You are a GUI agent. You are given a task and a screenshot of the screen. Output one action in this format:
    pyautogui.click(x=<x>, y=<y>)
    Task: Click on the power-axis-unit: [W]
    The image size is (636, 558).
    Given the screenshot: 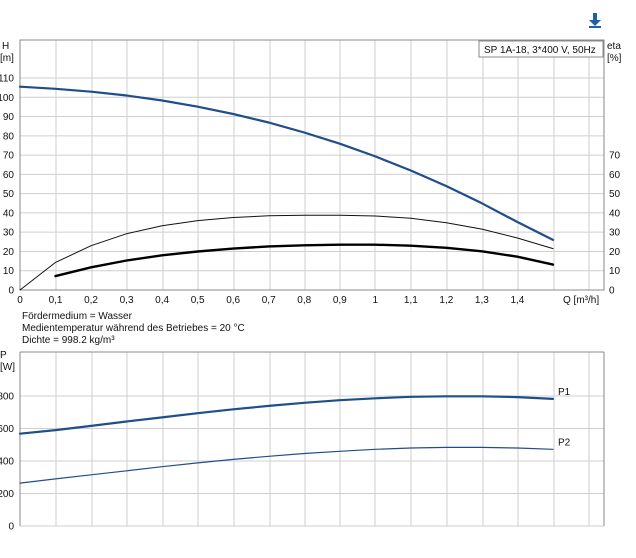 What is the action you would take?
    pyautogui.click(x=7, y=367)
    